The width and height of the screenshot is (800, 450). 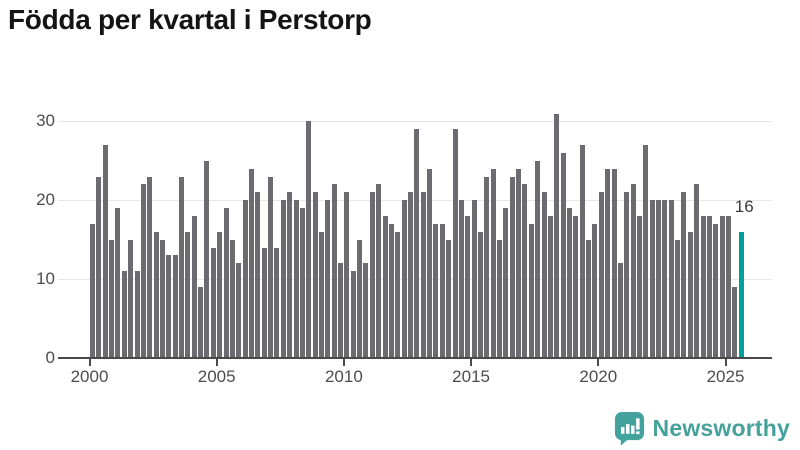 I want to click on x-axis-tick-2025, so click(x=725, y=363).